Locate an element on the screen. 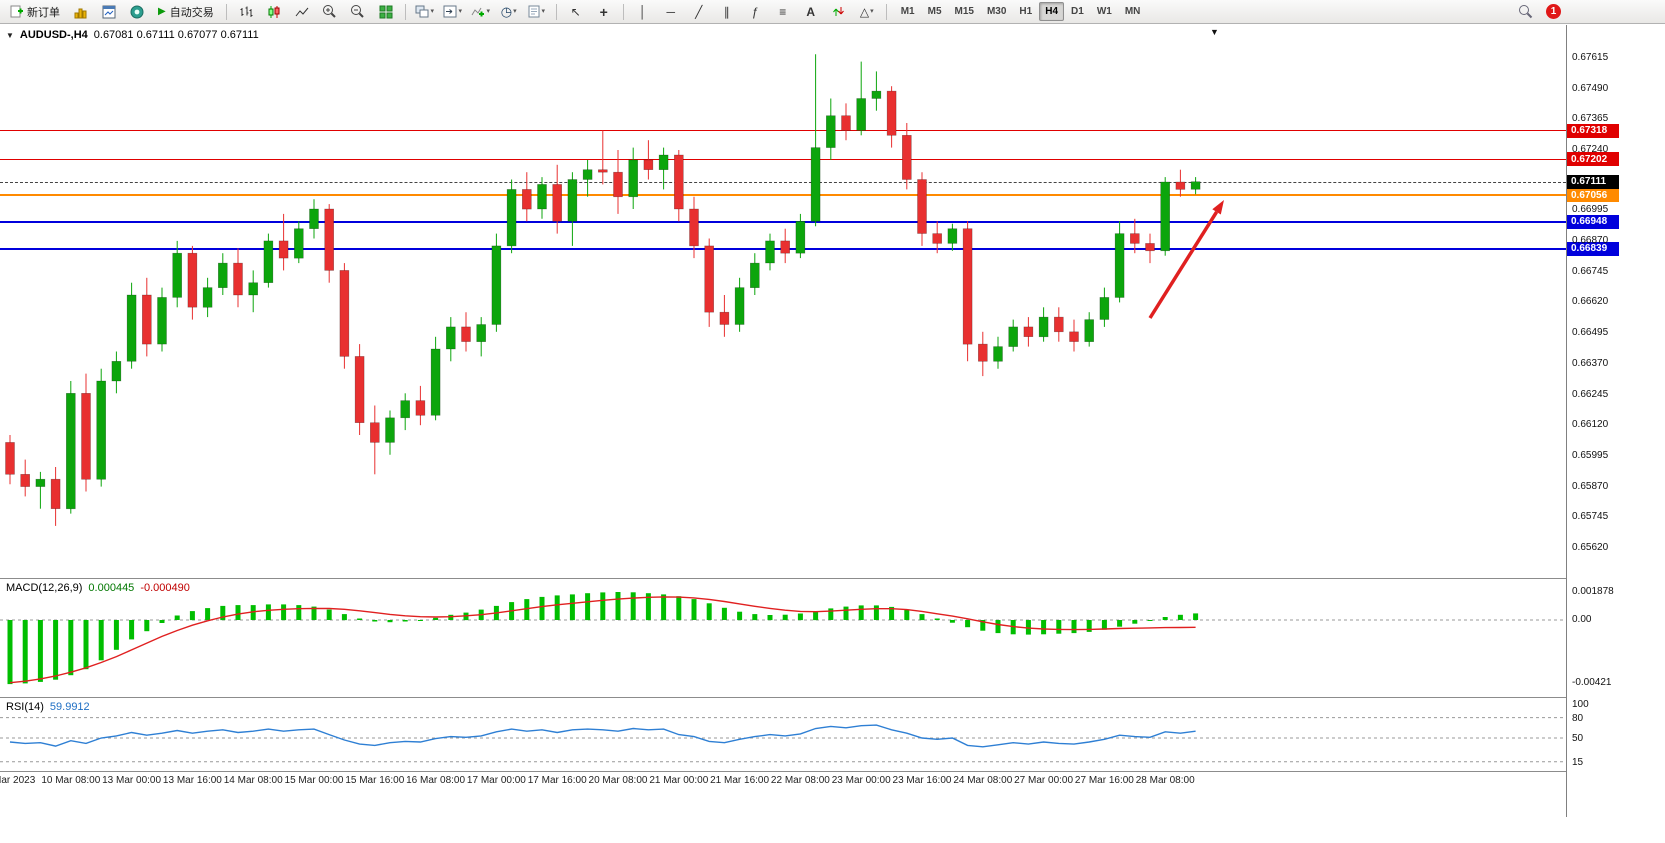 This screenshot has height=843, width=1665. auto-arrange-icon is located at coordinates (422, 11).